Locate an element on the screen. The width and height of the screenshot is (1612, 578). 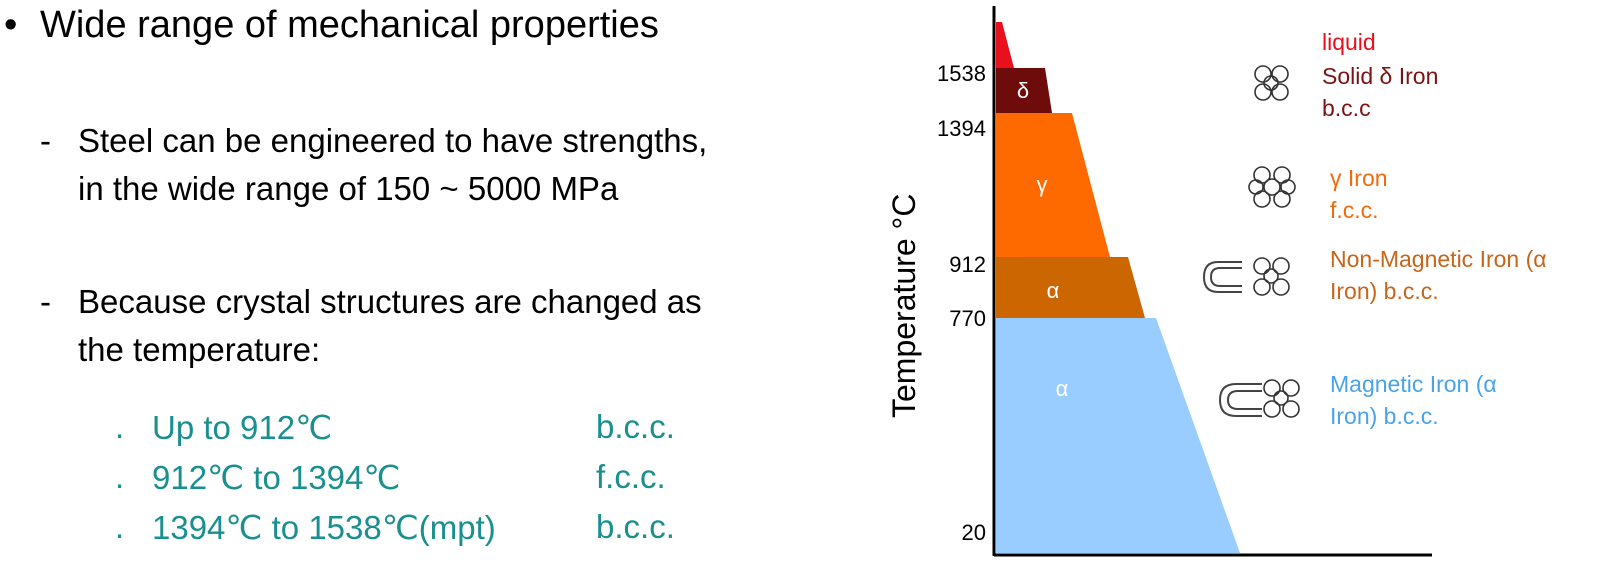
desc-liquid: liquid is located at coordinates (1349, 42).